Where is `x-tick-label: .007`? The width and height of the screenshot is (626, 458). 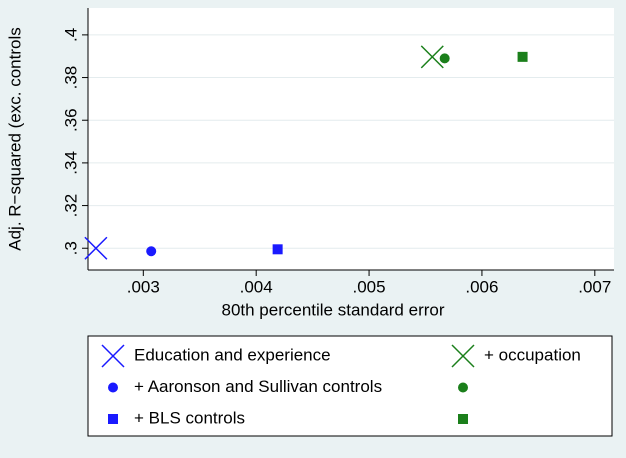 x-tick-label: .007 is located at coordinates (594, 286).